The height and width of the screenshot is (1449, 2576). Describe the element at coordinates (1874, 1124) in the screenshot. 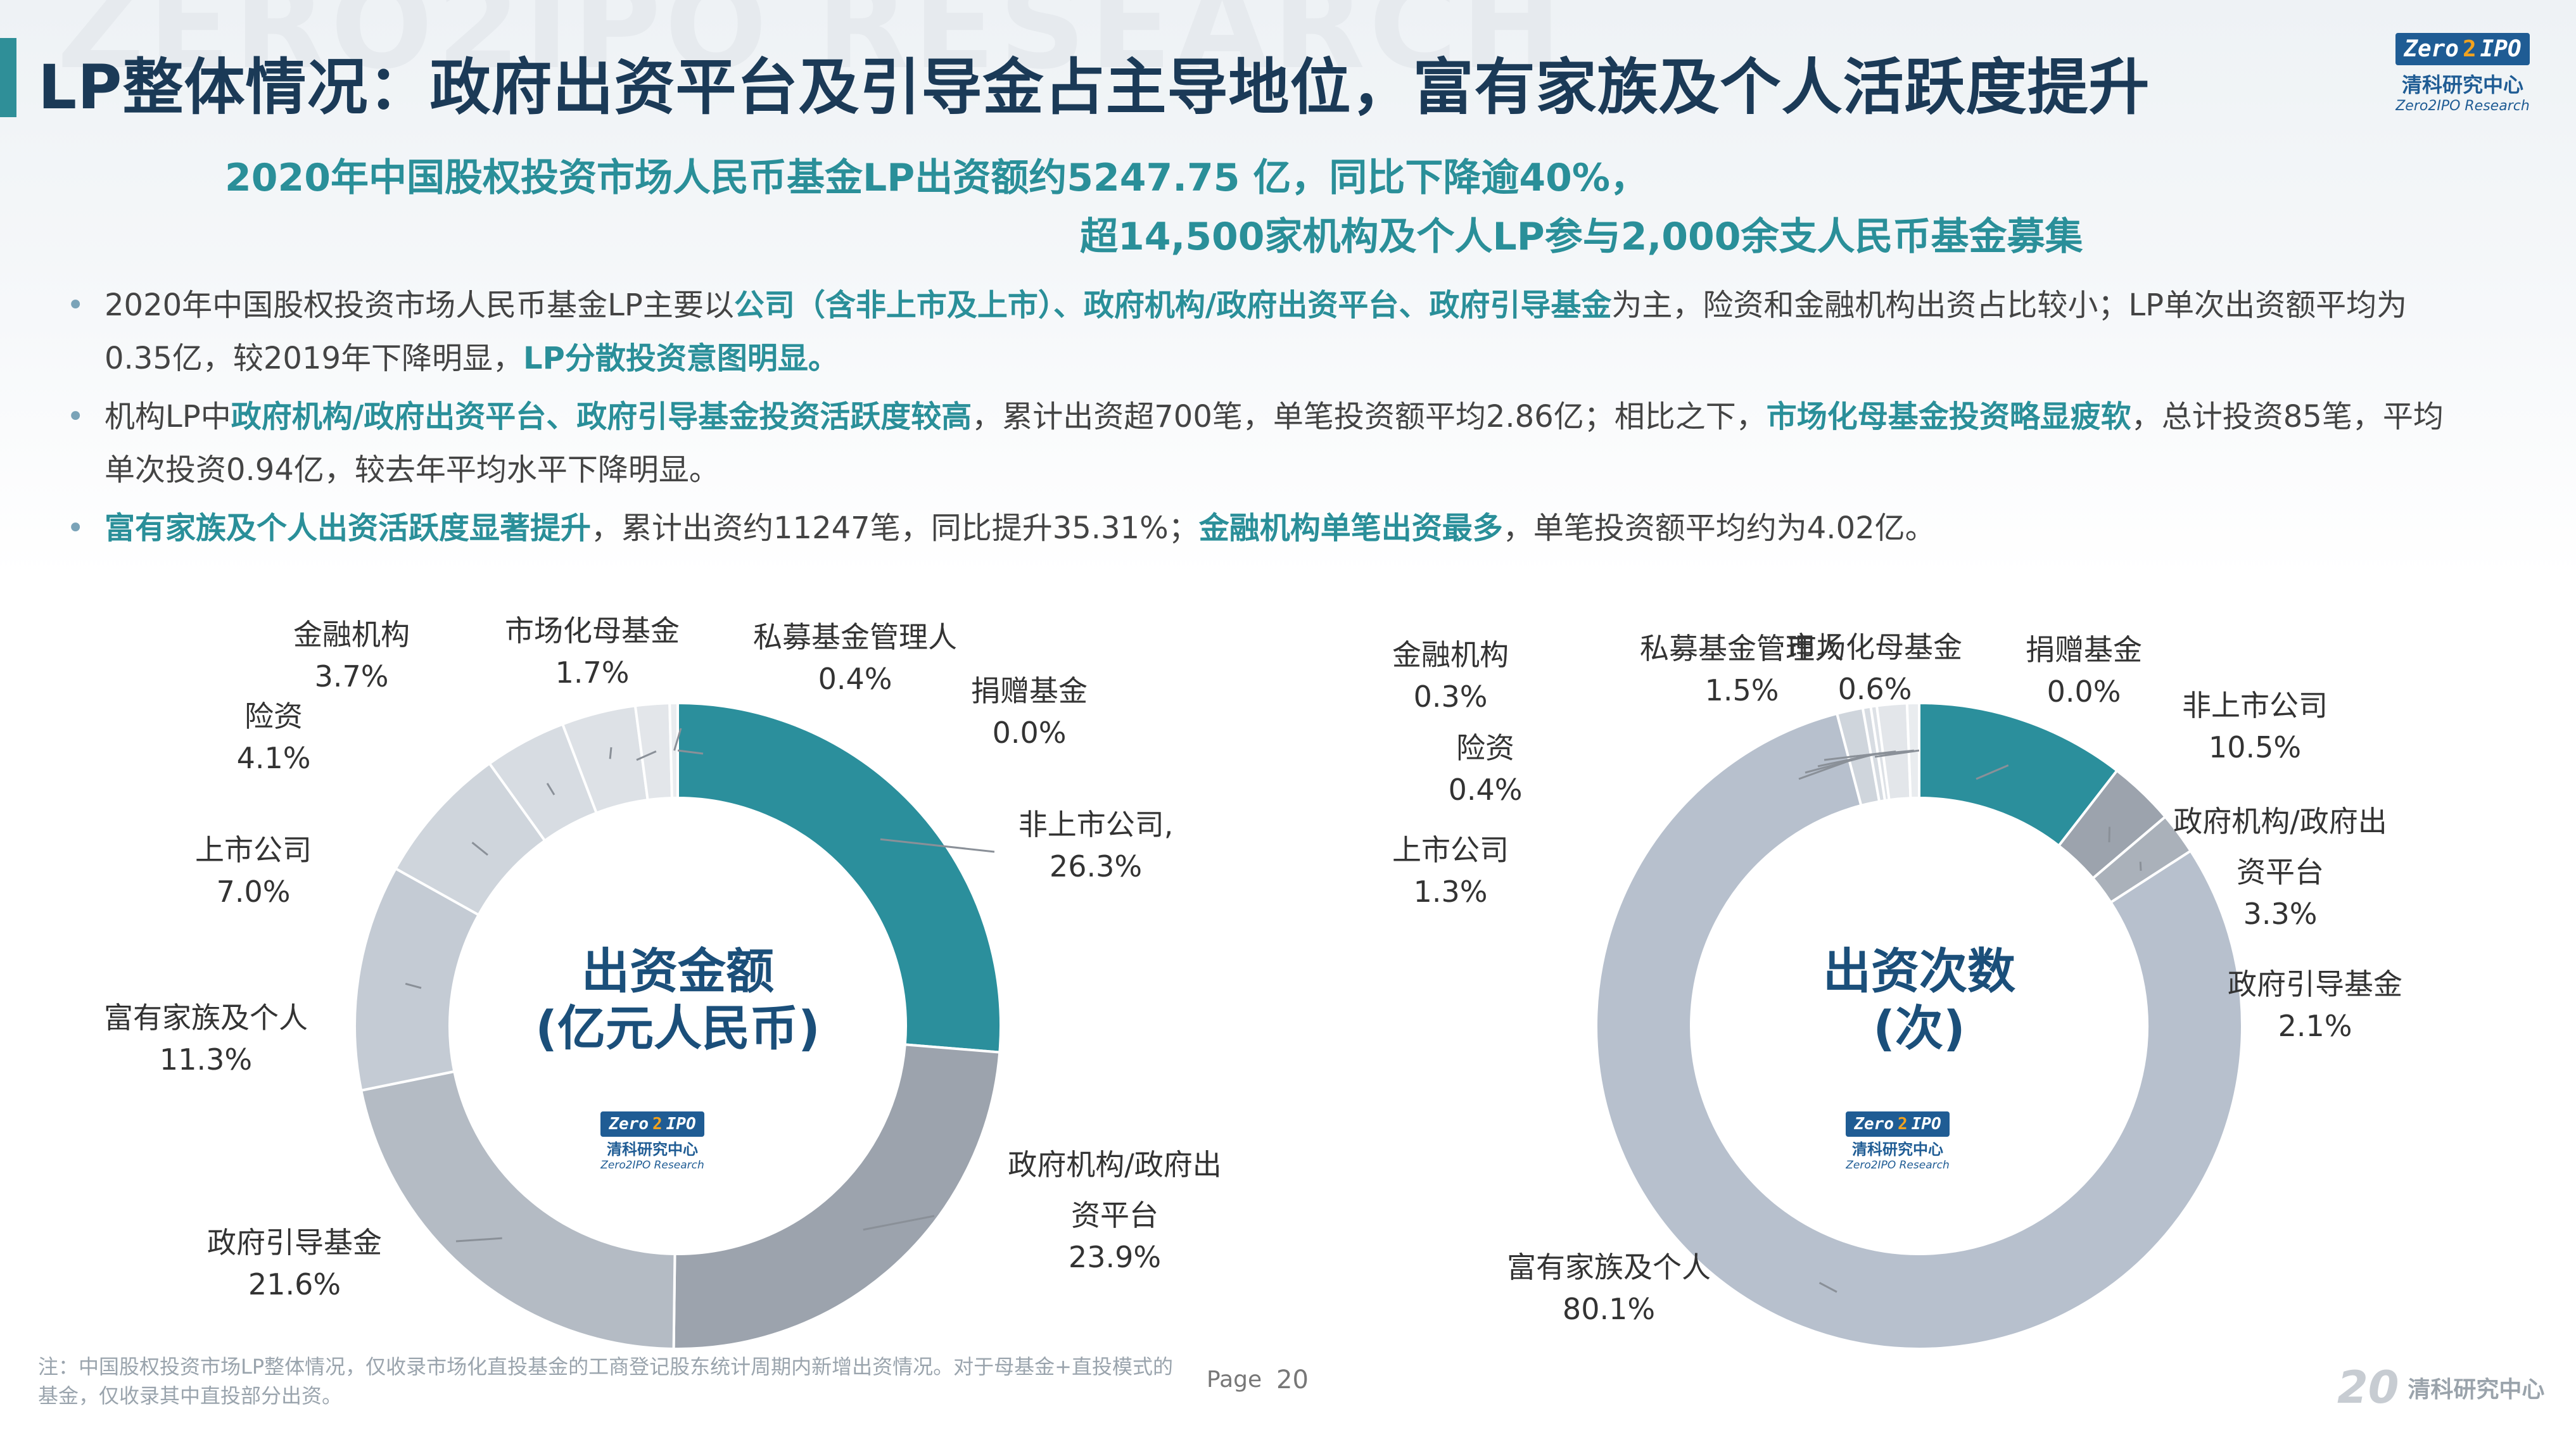

I see `chart2-logo-badge-left: Zero` at that location.